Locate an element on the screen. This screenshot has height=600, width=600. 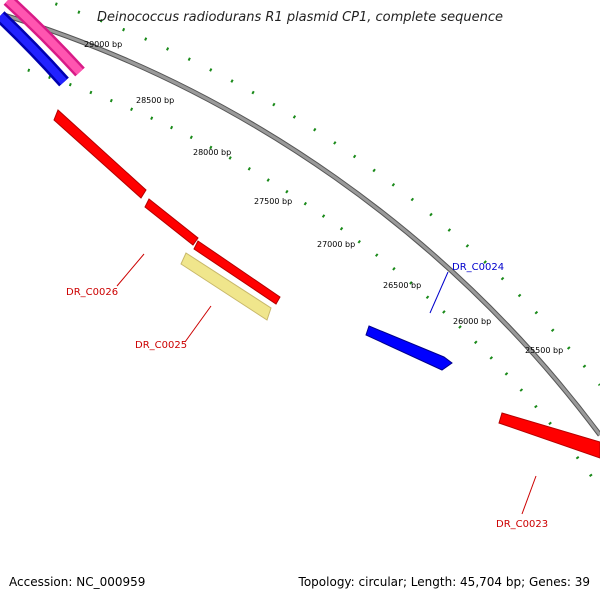
gene-label-DR_C0025: DR_C0025 is located at coordinates (161, 345).